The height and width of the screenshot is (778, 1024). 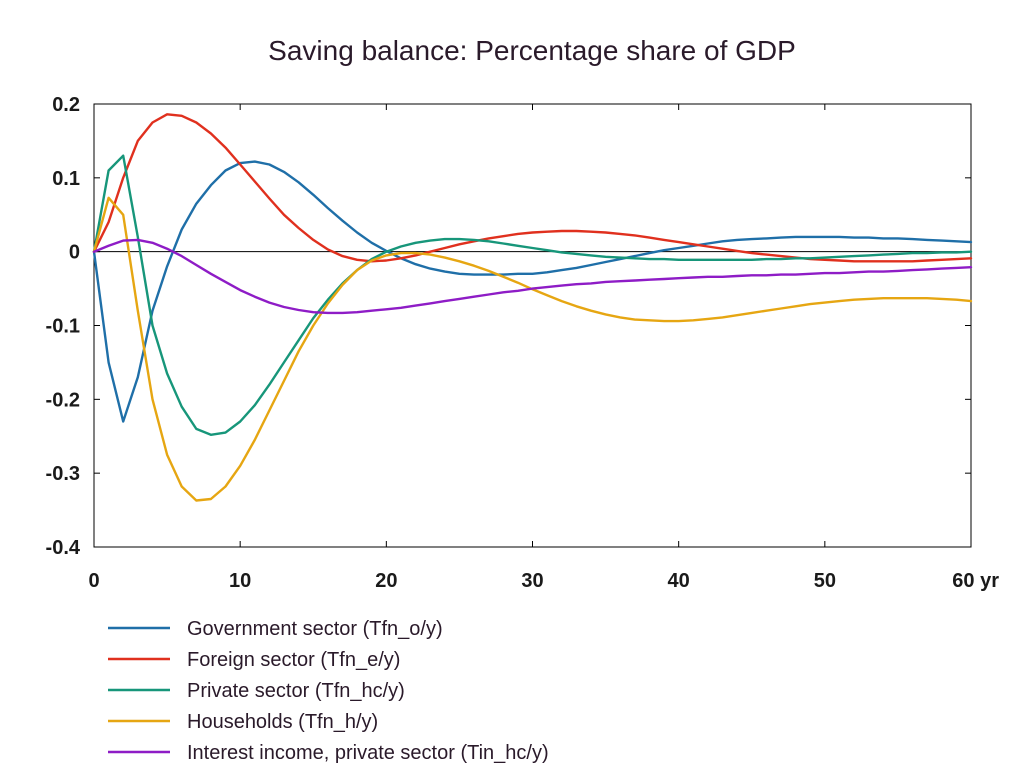 What do you see at coordinates (282, 722) in the screenshot?
I see `legend-label-3: Households (Tfn_h/y)` at bounding box center [282, 722].